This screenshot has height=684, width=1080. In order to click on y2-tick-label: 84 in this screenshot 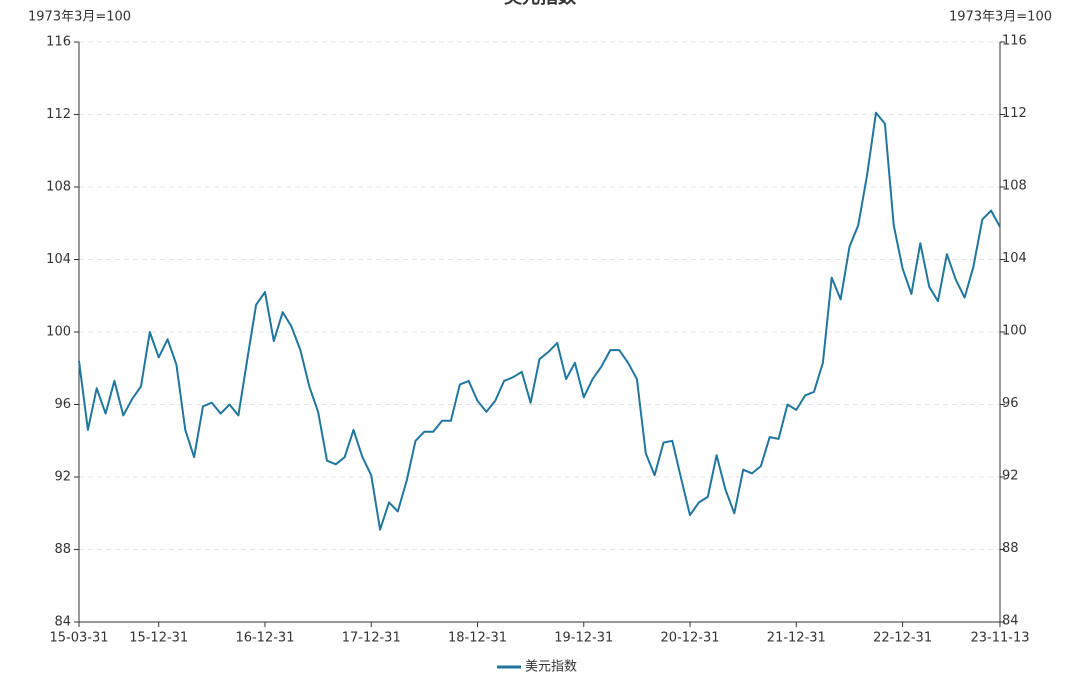, I will do `click(1010, 621)`.